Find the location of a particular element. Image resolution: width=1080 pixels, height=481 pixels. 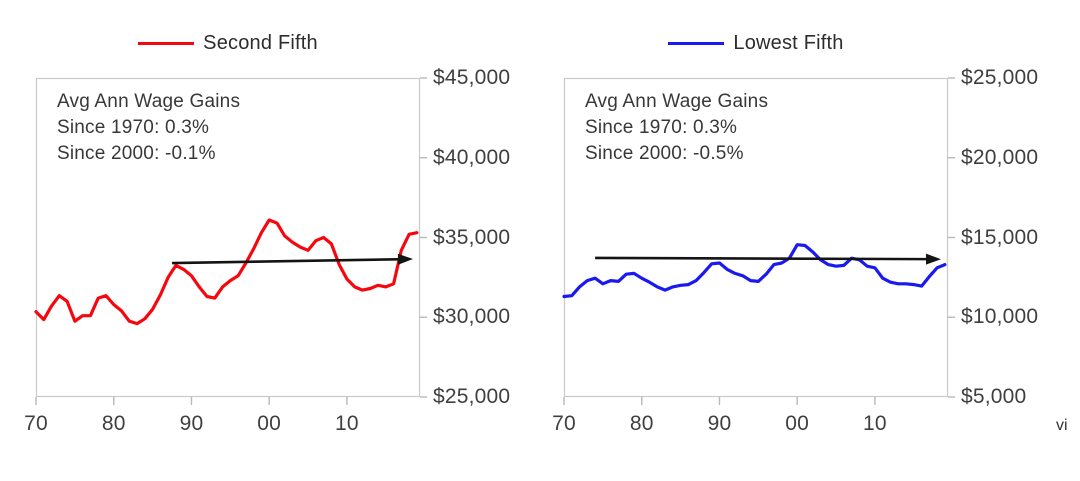

y-tick-label: $20,000 is located at coordinates (1000, 157).